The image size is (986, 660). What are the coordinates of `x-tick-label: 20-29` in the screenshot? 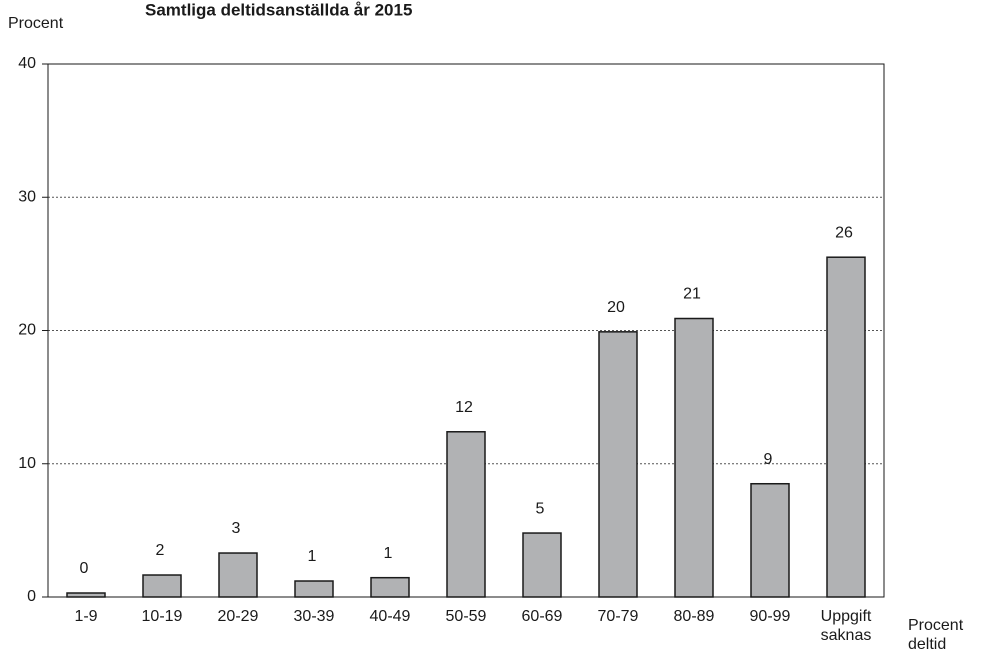 It's located at (238, 616).